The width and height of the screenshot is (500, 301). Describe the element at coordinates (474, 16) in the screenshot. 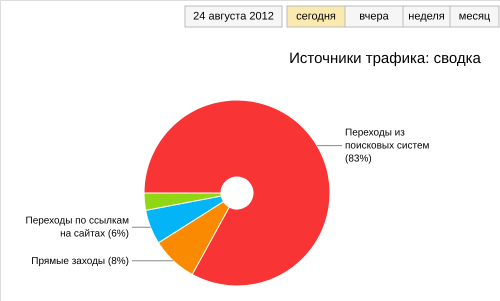

I see `text: месяц` at that location.